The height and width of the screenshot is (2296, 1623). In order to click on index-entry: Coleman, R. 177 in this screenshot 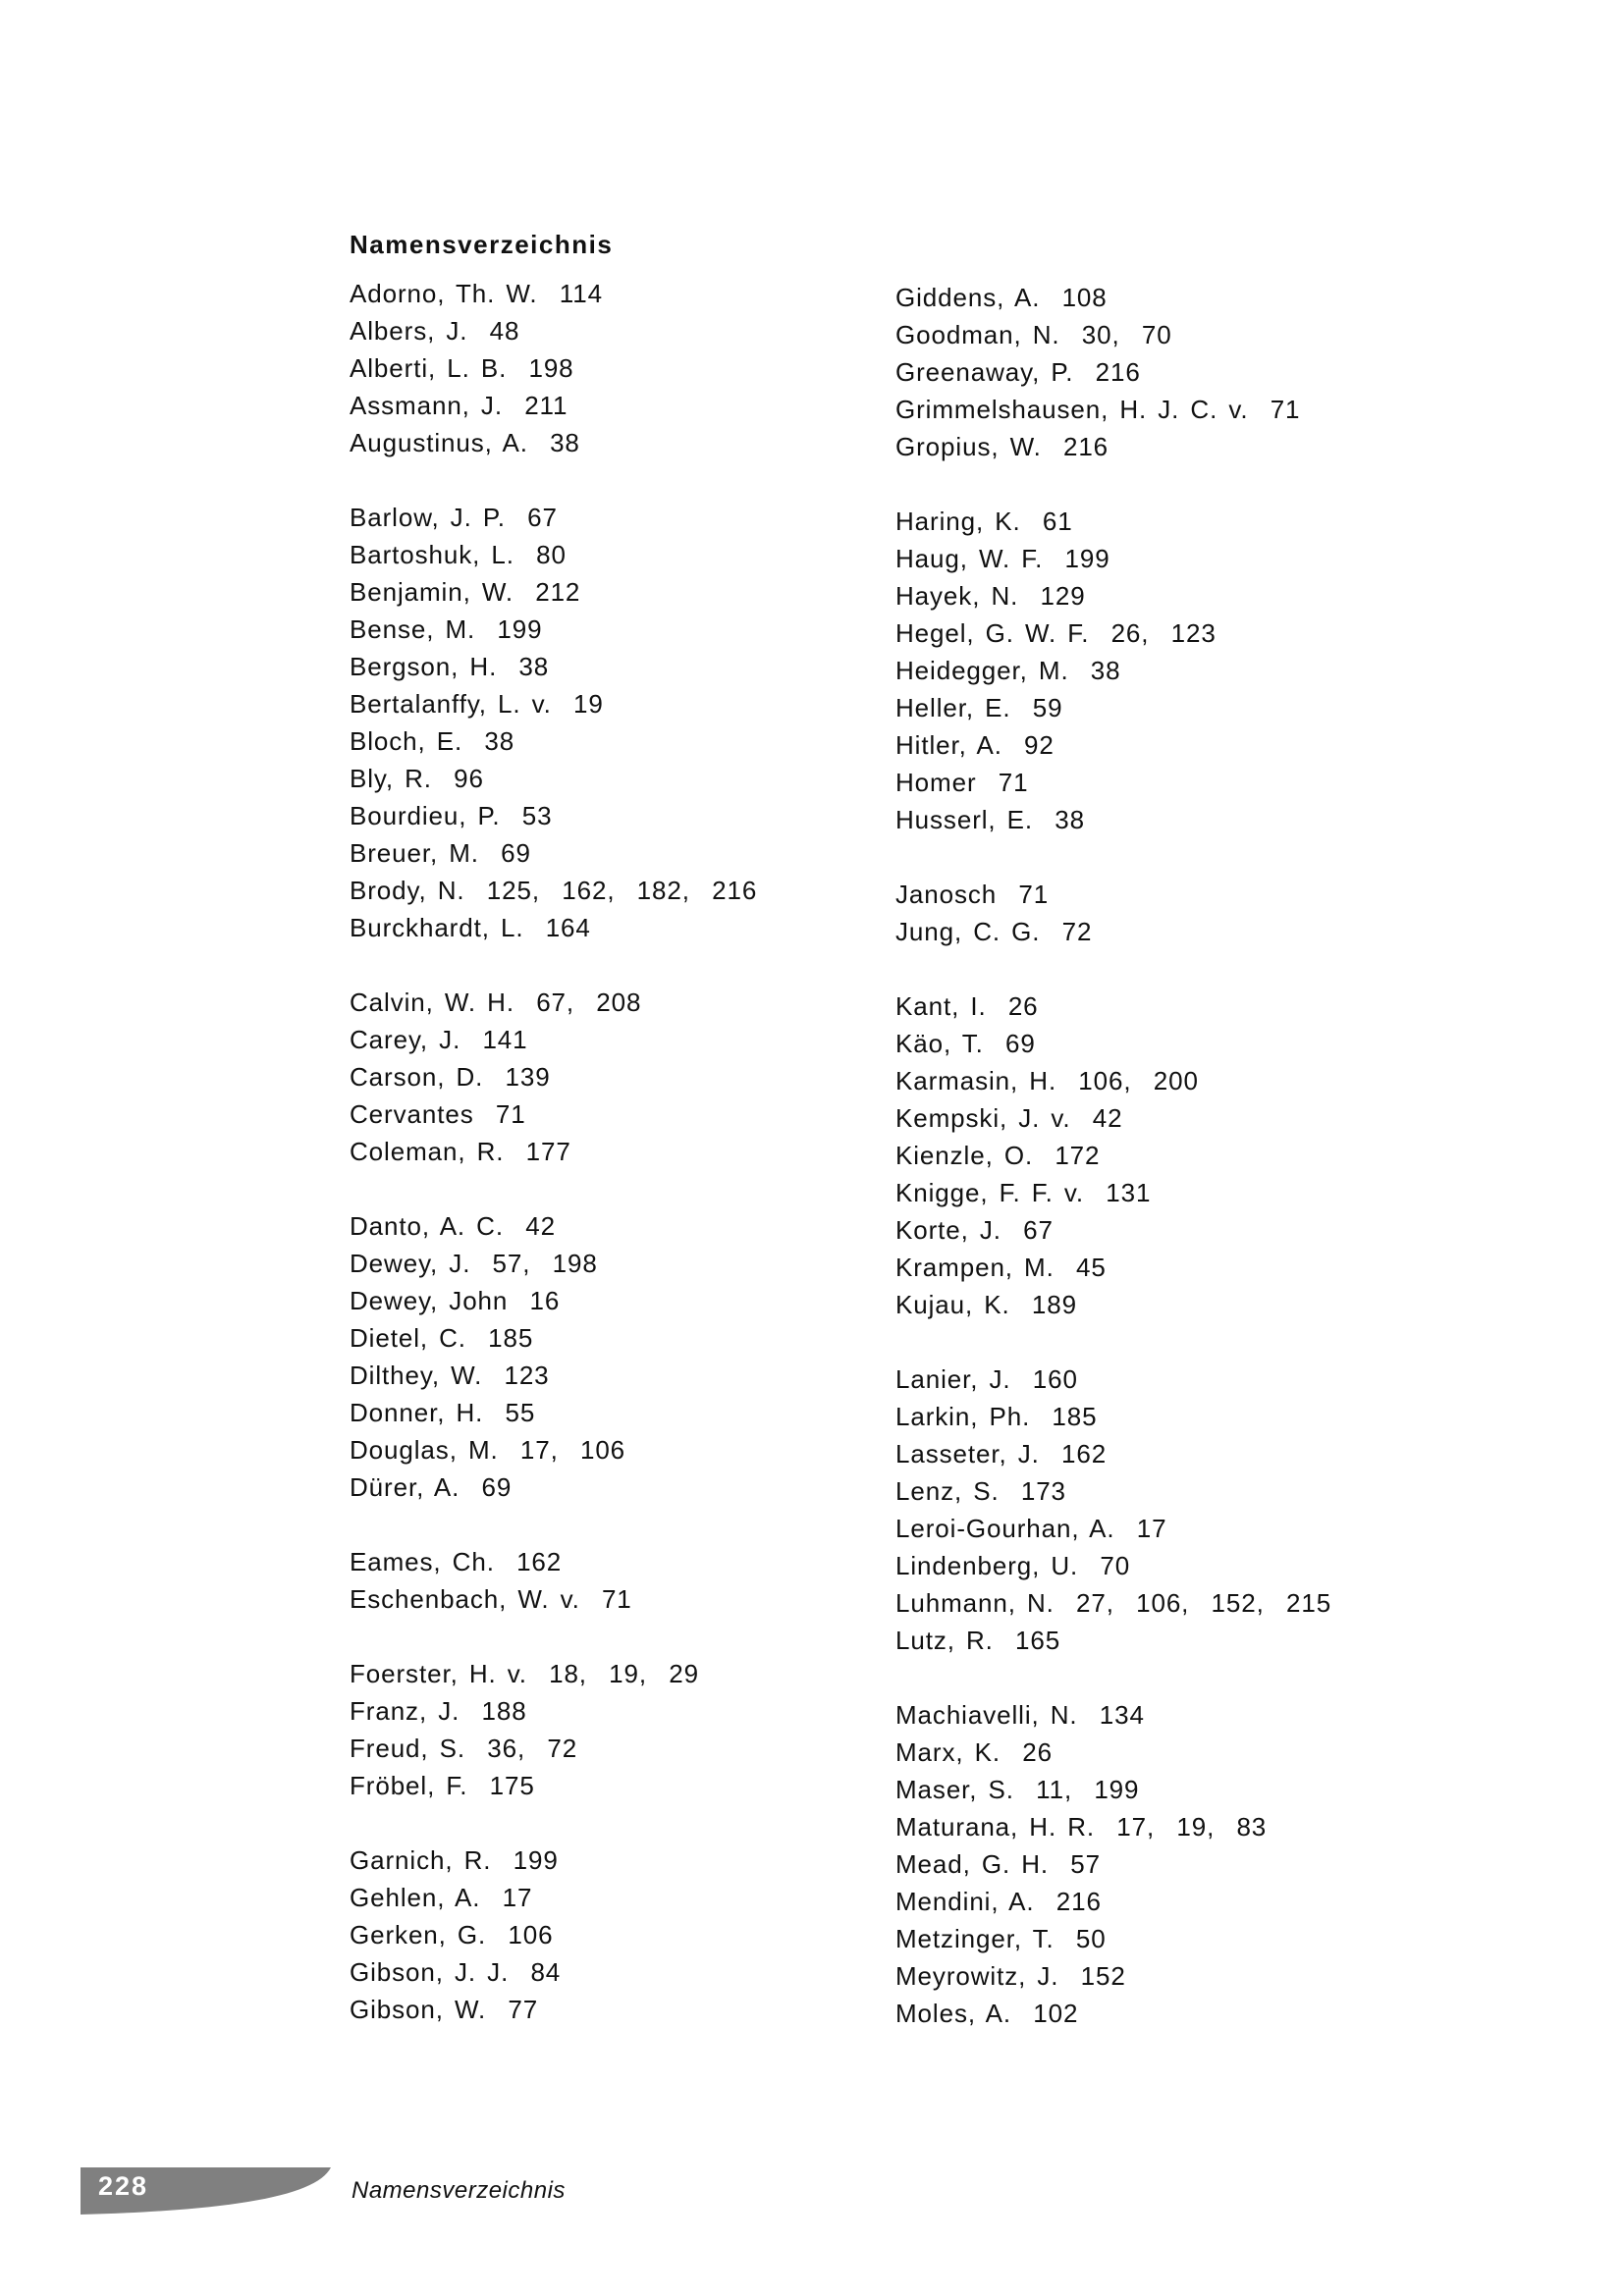, I will do `click(460, 1151)`.